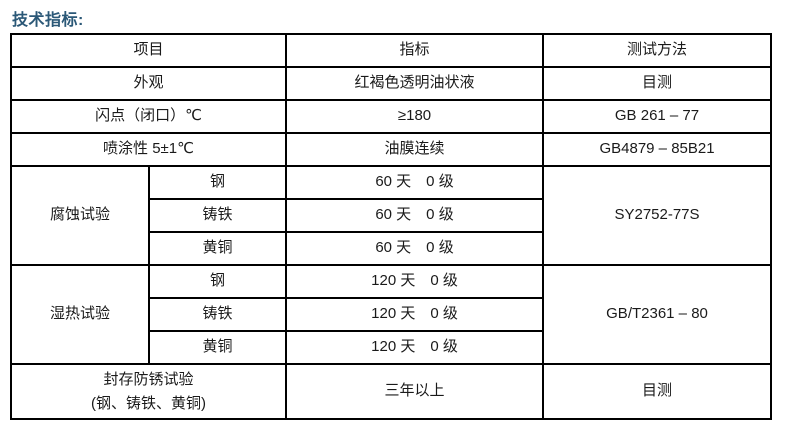 The height and width of the screenshot is (430, 794). What do you see at coordinates (657, 314) in the screenshot?
I see `cell-method-dampheat: GB/T2361 – 80` at bounding box center [657, 314].